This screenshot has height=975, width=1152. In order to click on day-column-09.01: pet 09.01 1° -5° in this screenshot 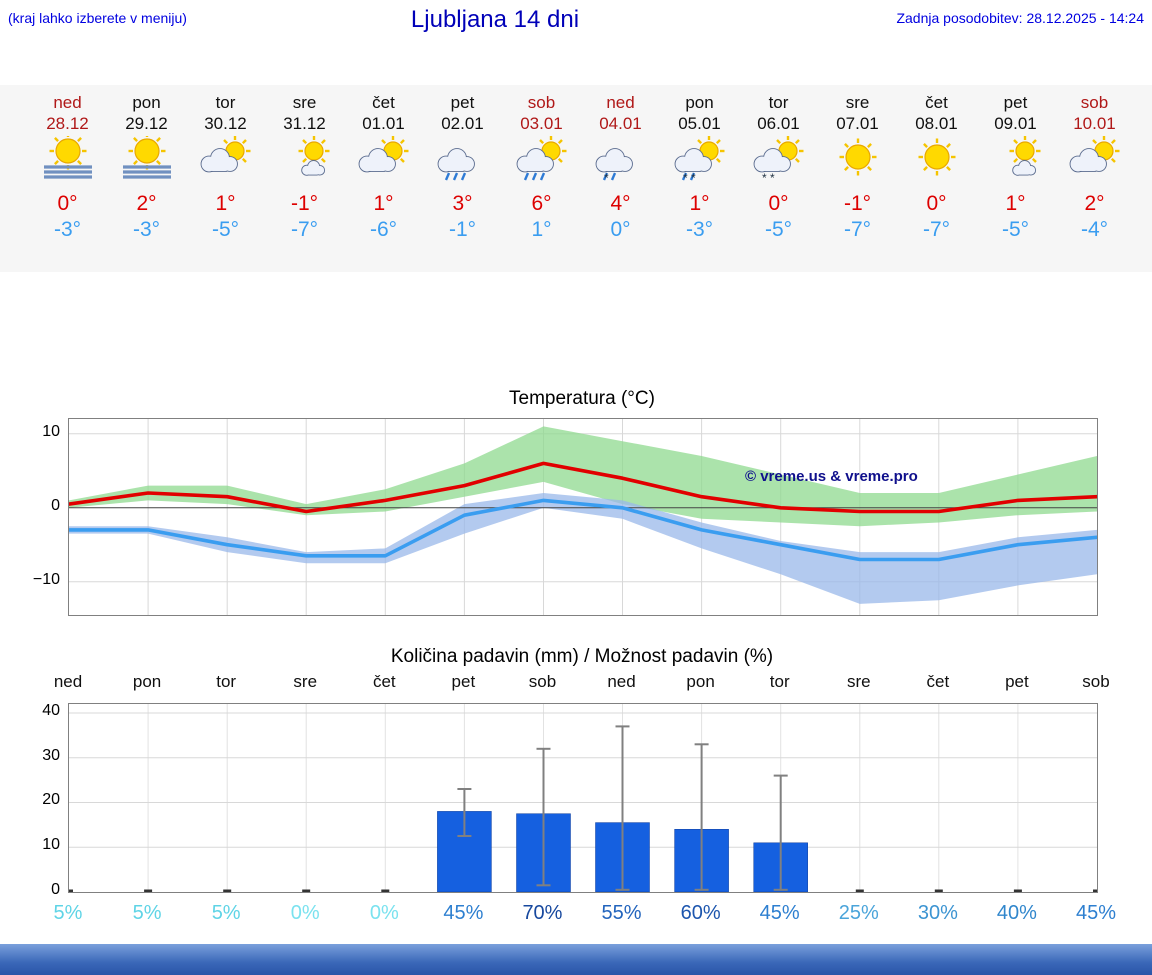, I will do `click(1015, 178)`.